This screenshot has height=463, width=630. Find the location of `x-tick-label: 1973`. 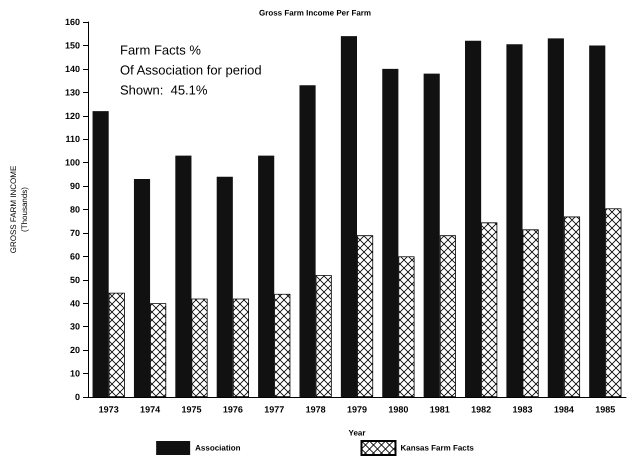

x-tick-label: 1973 is located at coordinates (108, 409).